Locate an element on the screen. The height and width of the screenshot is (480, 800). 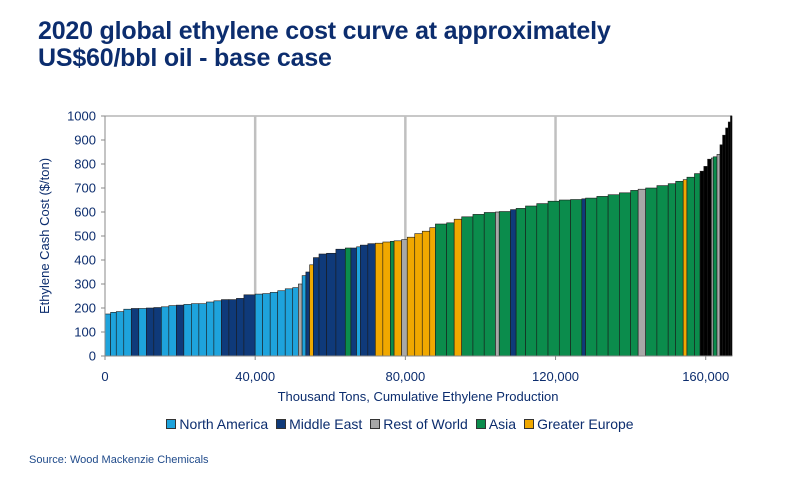
x-tick-label: 120,000 is located at coordinates (555, 376).